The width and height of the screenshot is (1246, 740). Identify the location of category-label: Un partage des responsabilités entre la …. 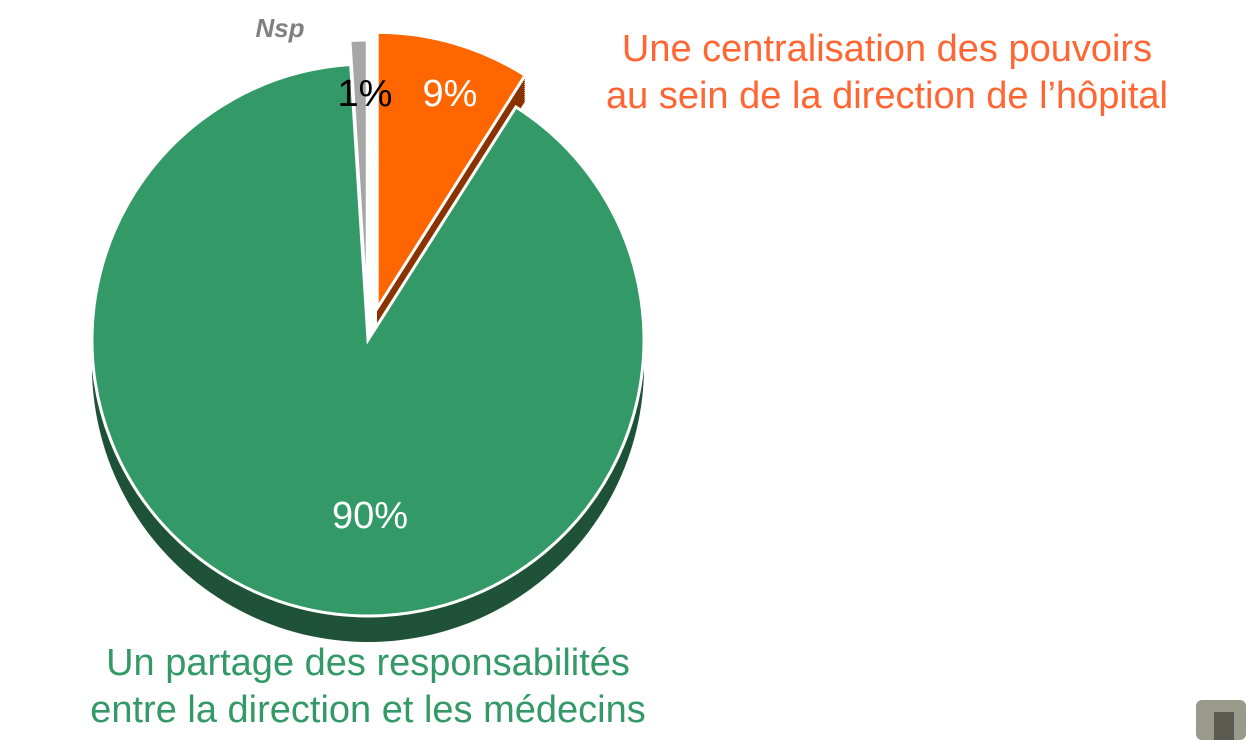
(368, 686).